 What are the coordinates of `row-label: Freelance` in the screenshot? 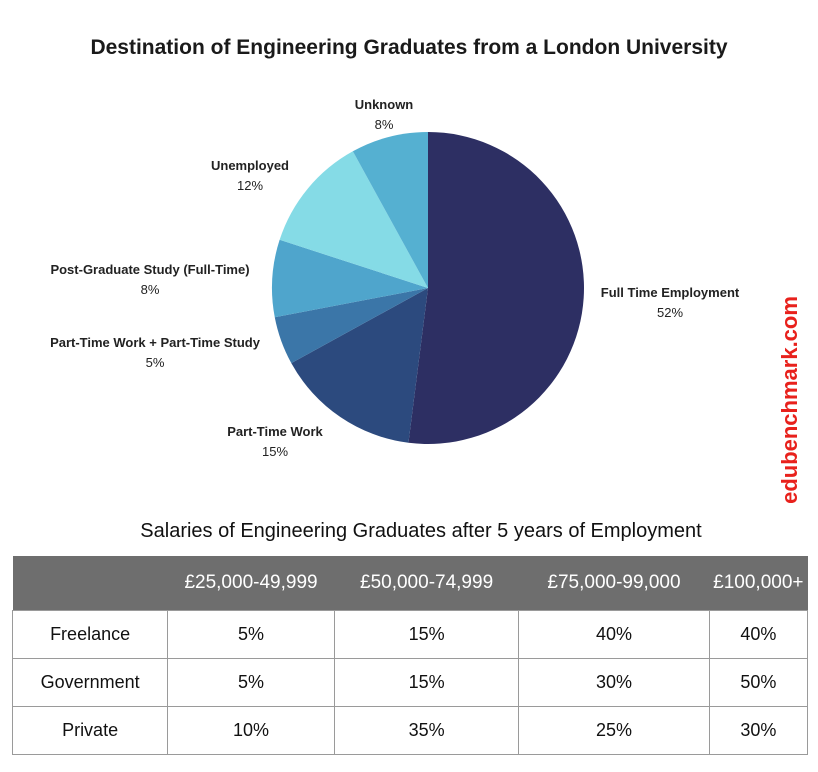 It's located at (90, 634).